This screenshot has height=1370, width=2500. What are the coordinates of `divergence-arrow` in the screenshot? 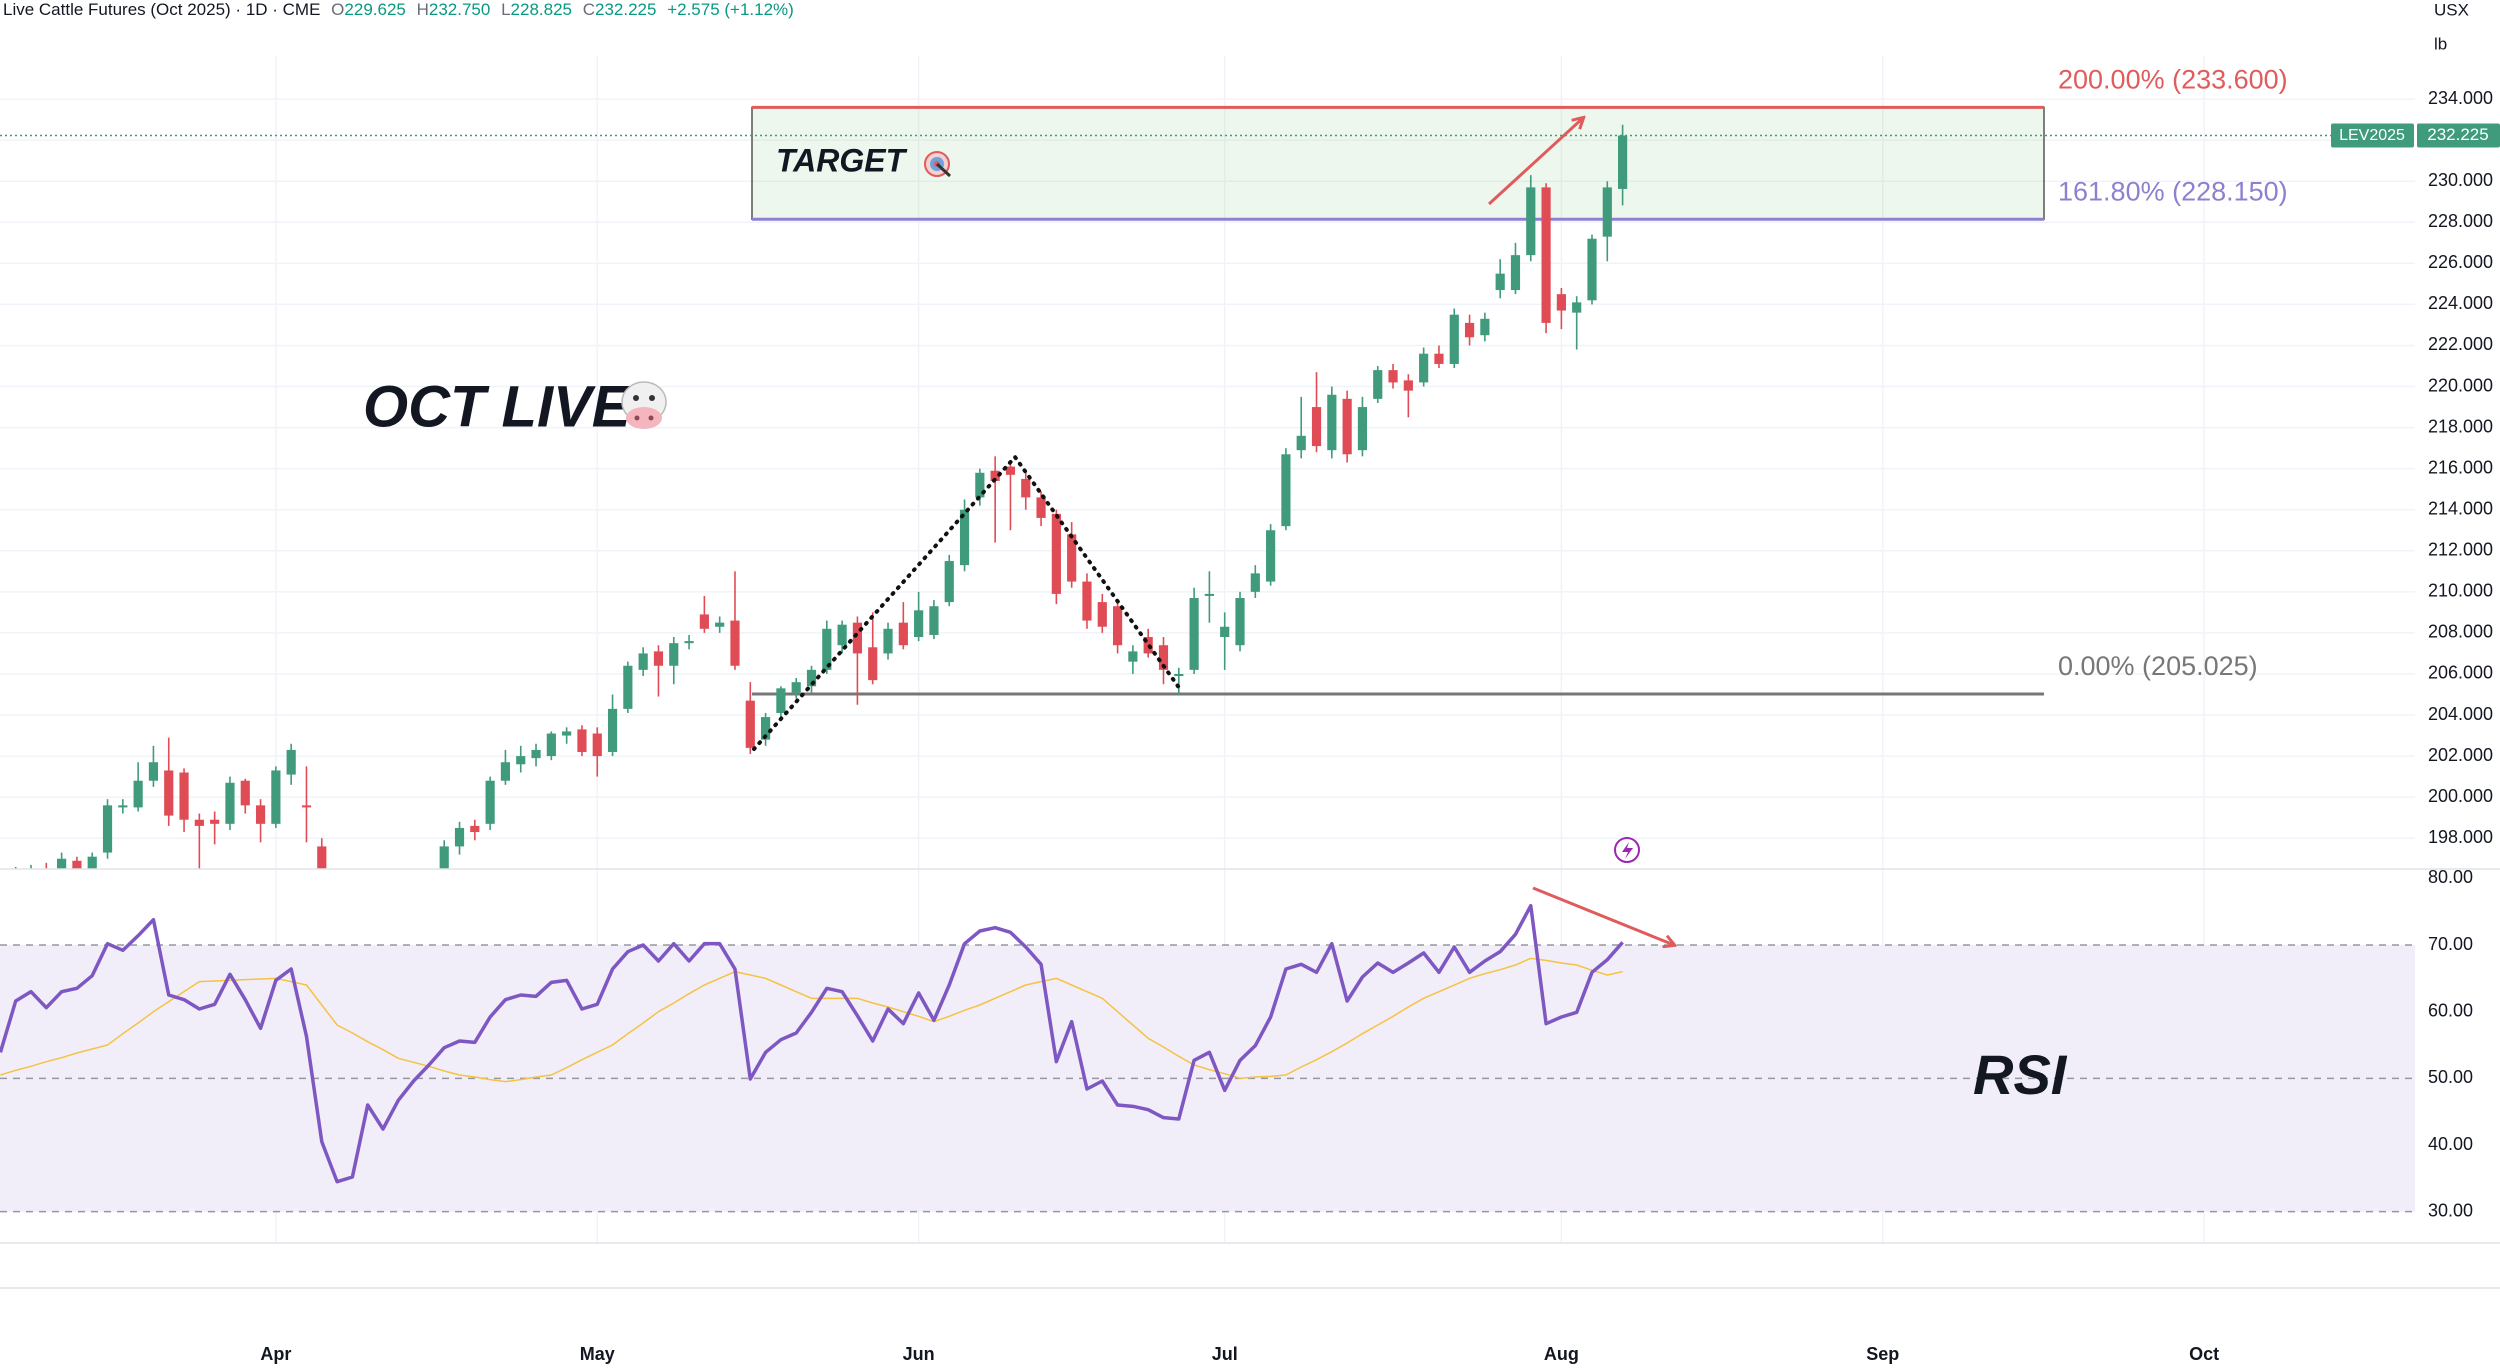 It's located at (1603, 915).